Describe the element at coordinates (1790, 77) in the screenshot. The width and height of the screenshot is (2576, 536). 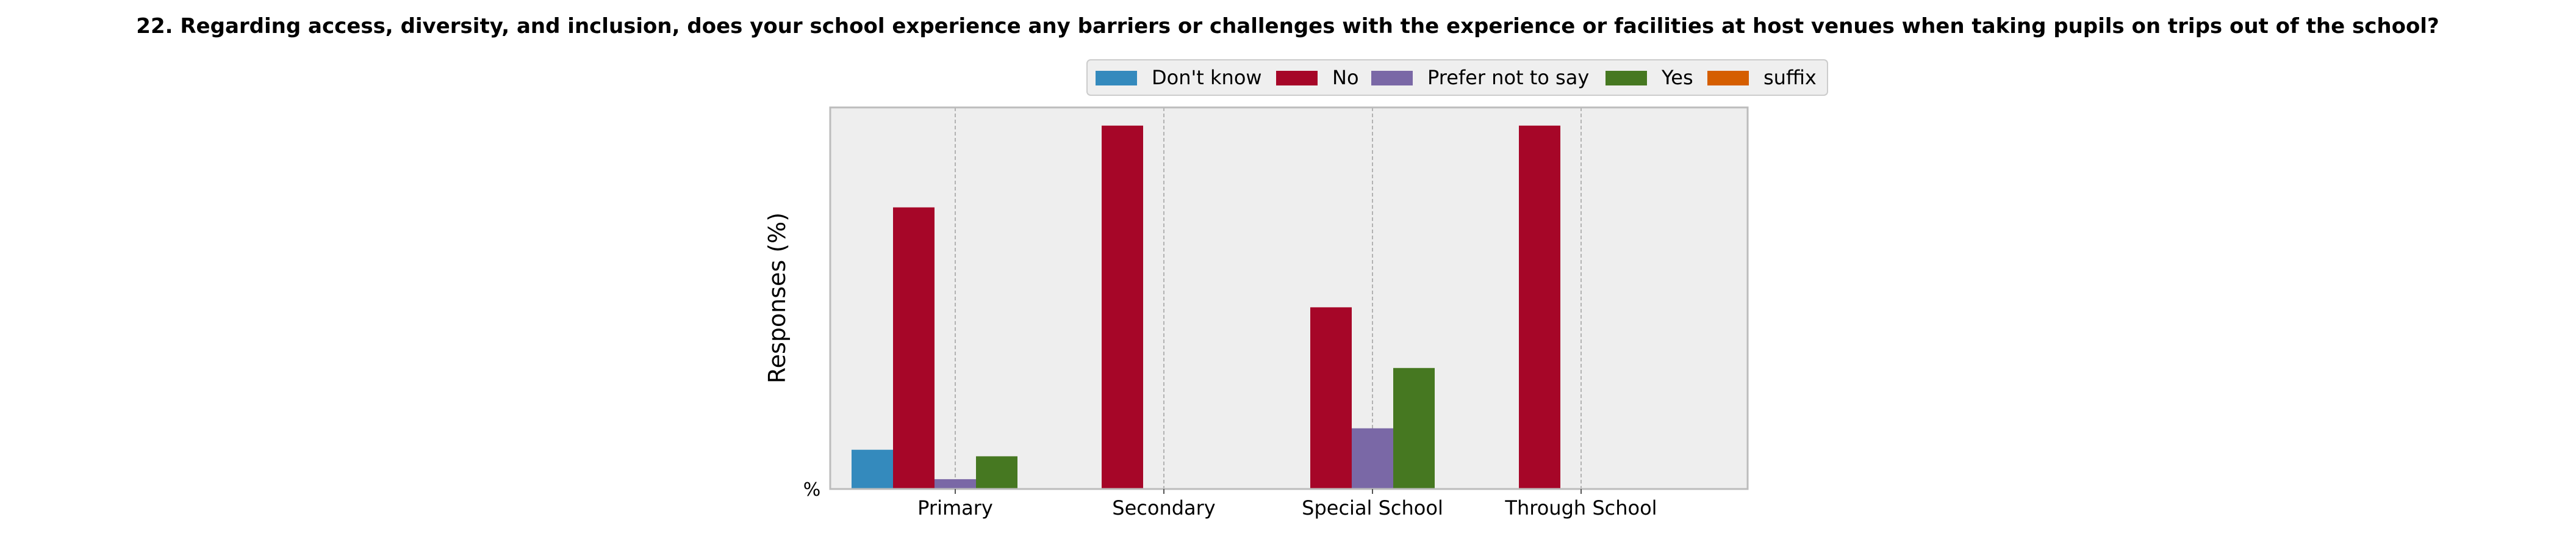
I see `legend-label: suffix` at that location.